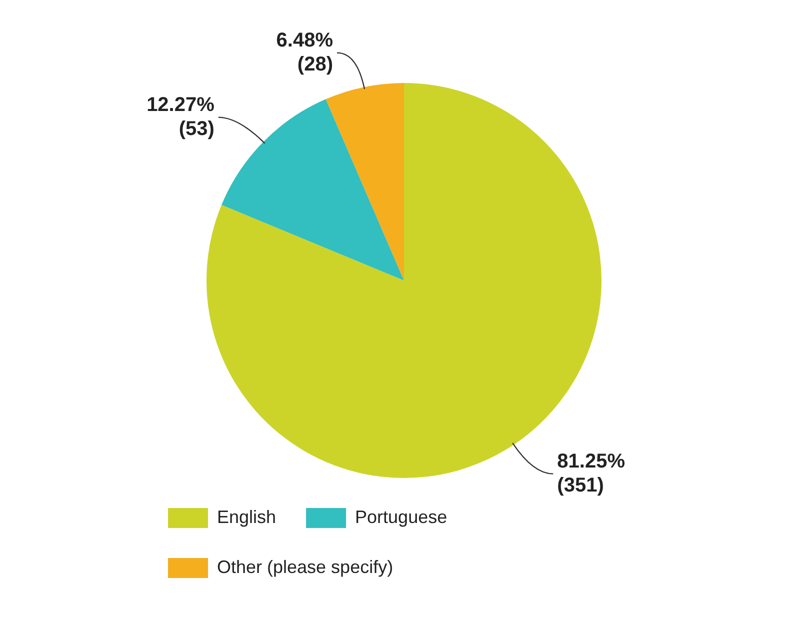  Describe the element at coordinates (401, 516) in the screenshot. I see `legend-label: Portuguese` at that location.